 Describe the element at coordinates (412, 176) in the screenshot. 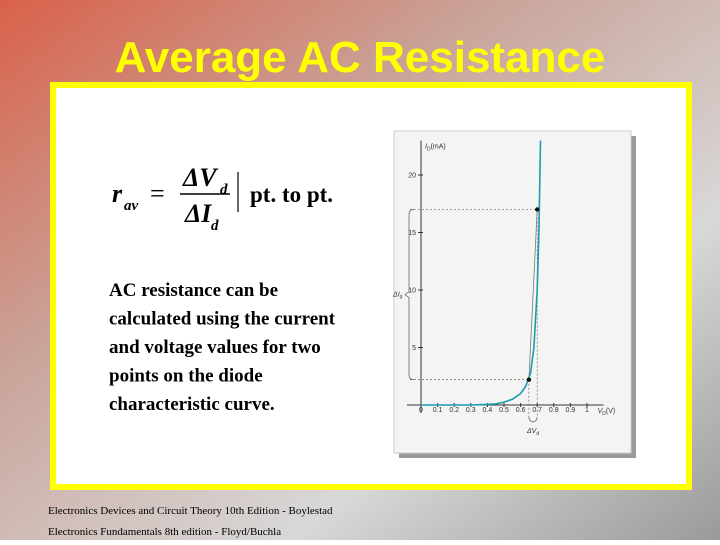

I see `y-tick-label: 20` at that location.